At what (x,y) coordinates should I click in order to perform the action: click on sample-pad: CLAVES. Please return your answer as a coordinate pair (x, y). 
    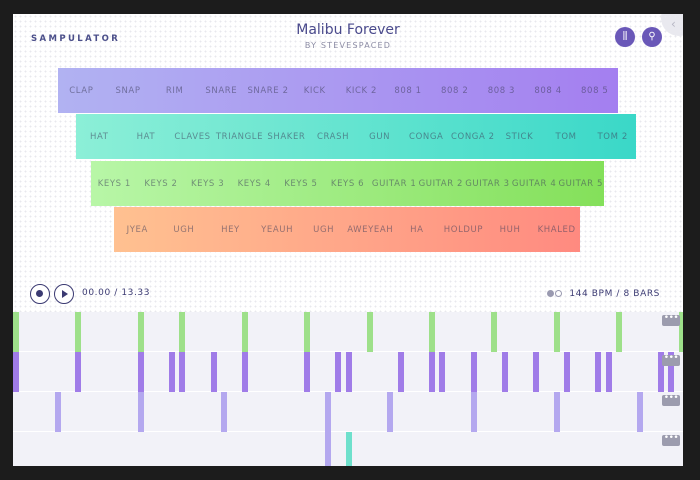
    Looking at the image, I should click on (192, 136).